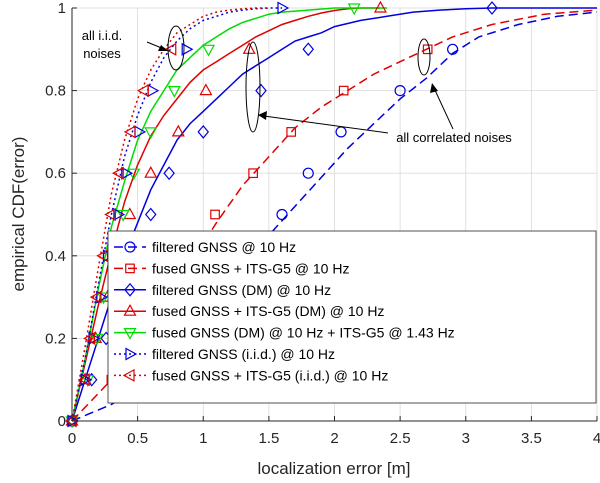 The width and height of the screenshot is (600, 483). Describe the element at coordinates (102, 53) in the screenshot. I see `annotation-iid-line2: noises` at that location.